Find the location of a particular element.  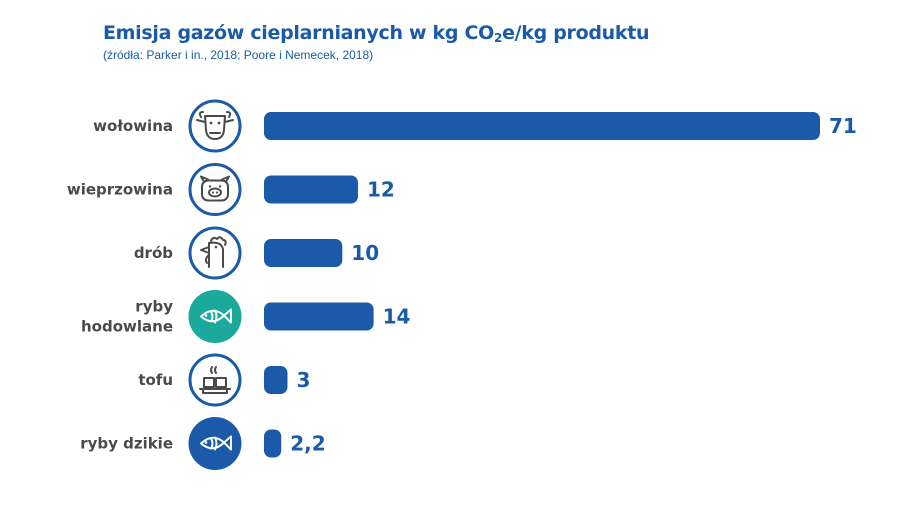

cow-icon is located at coordinates (215, 126).